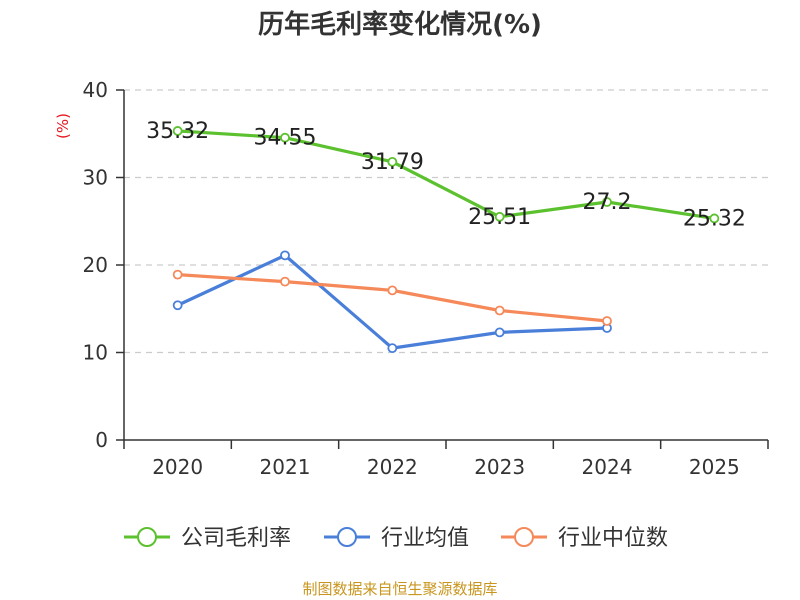 This screenshot has height=600, width=800. I want to click on data-label-2022: 31.79, so click(392, 162).